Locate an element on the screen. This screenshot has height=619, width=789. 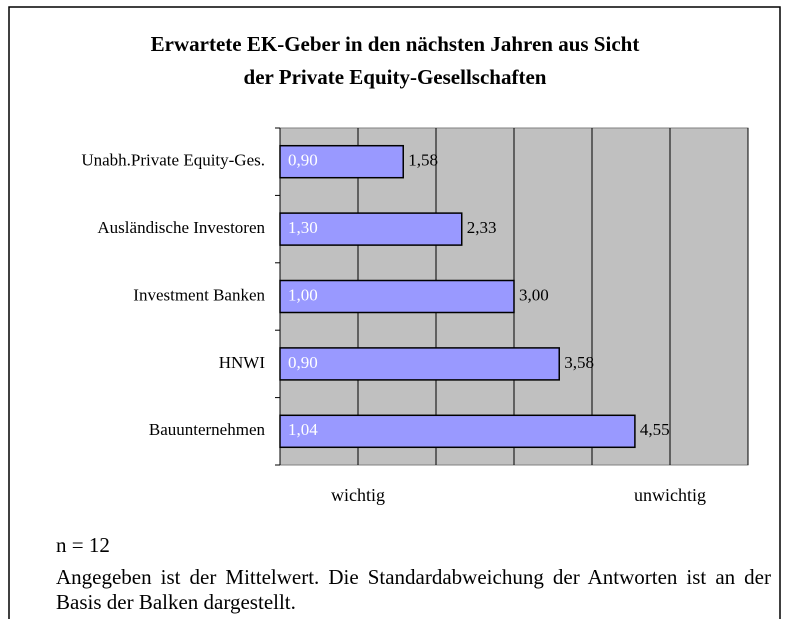
value-label: 3,58 is located at coordinates (579, 362).